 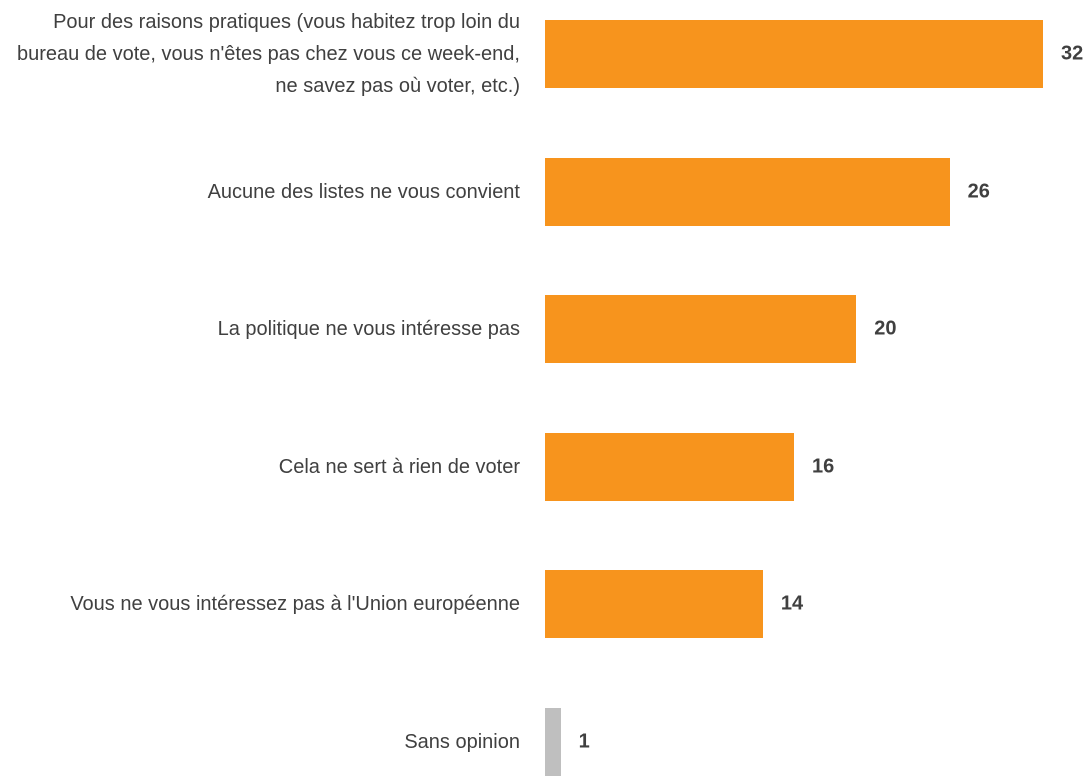 What do you see at coordinates (885, 328) in the screenshot?
I see `value-label: 20` at bounding box center [885, 328].